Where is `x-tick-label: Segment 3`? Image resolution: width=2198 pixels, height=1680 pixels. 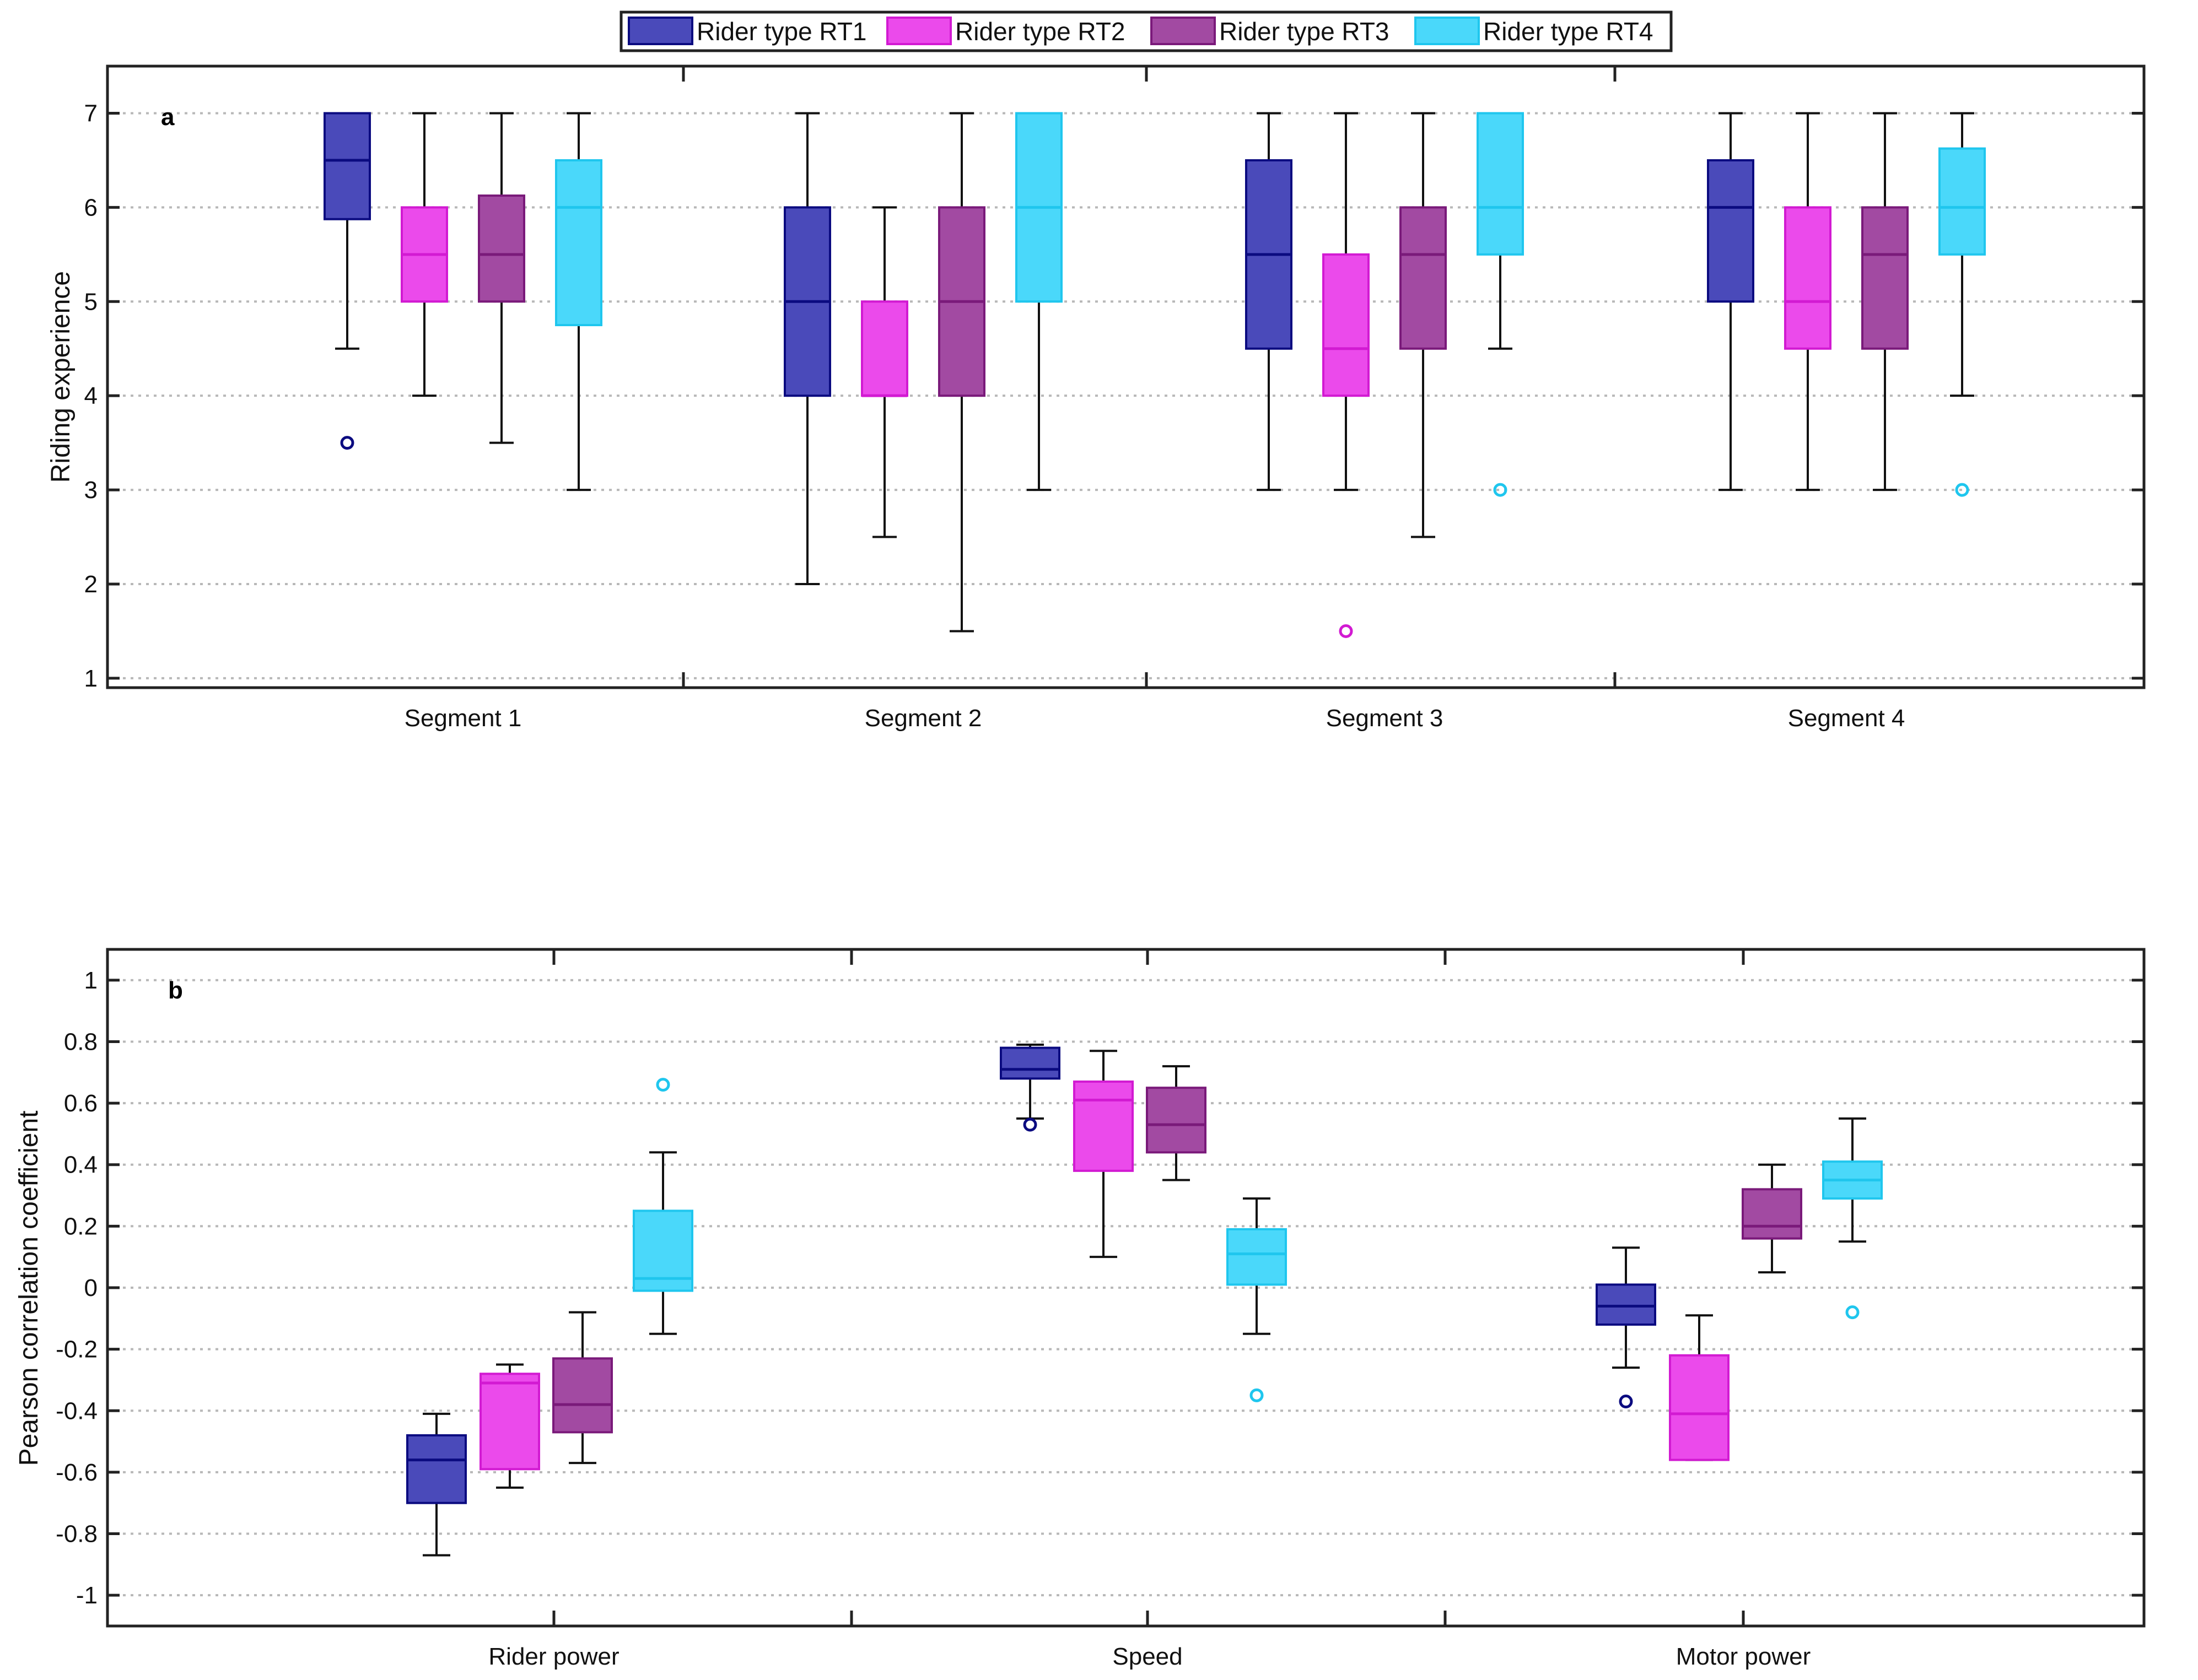 x-tick-label: Segment 3 is located at coordinates (1384, 718).